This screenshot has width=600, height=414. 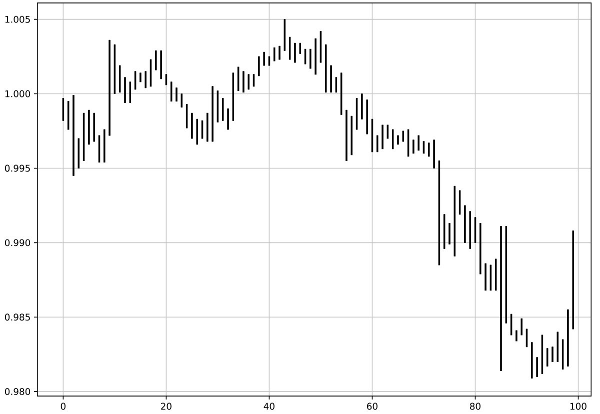 What do you see at coordinates (475, 406) in the screenshot?
I see `x-tick-label: 80` at bounding box center [475, 406].